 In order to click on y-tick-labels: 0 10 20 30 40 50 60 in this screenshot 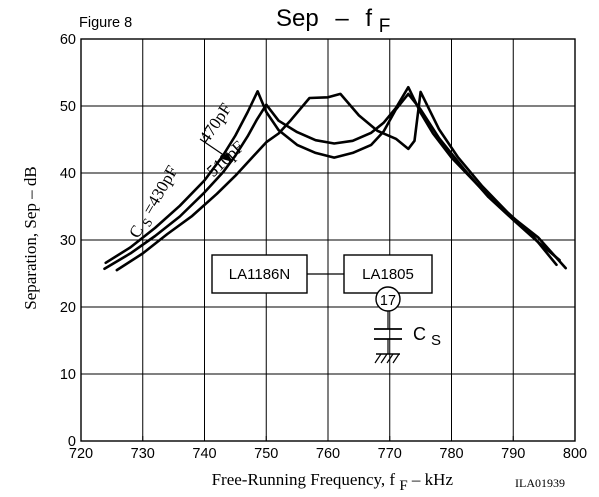, I will do `click(68, 241)`.